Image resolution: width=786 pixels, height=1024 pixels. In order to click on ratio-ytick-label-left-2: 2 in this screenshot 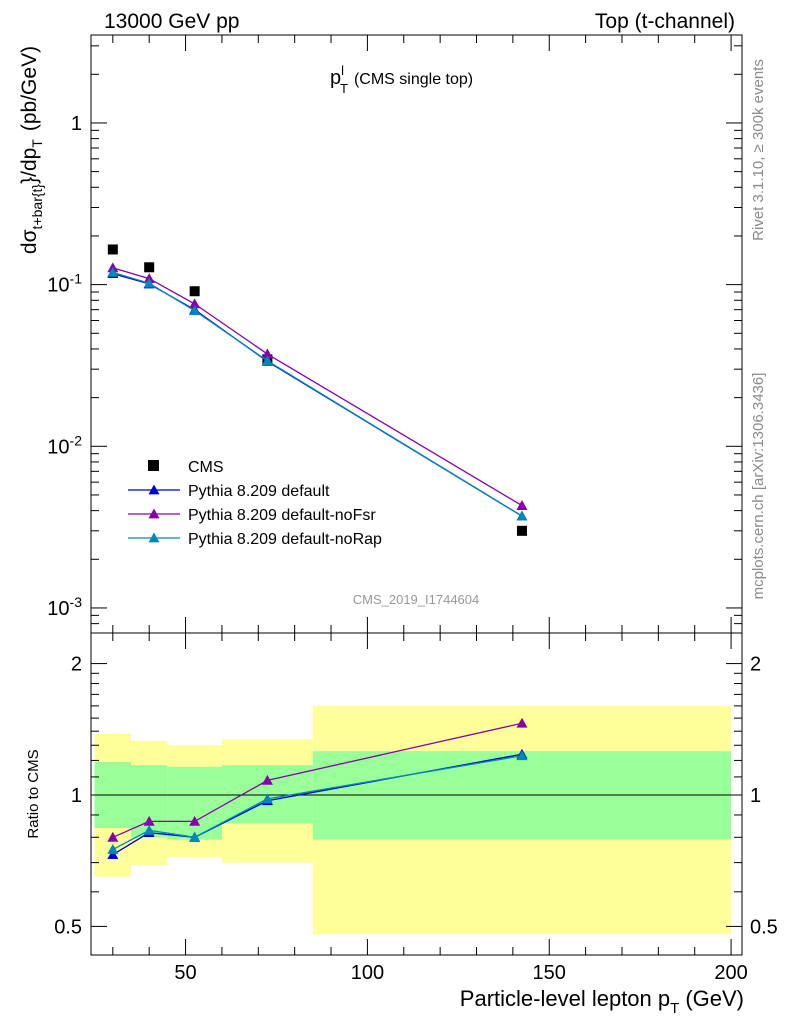, I will do `click(76, 665)`.